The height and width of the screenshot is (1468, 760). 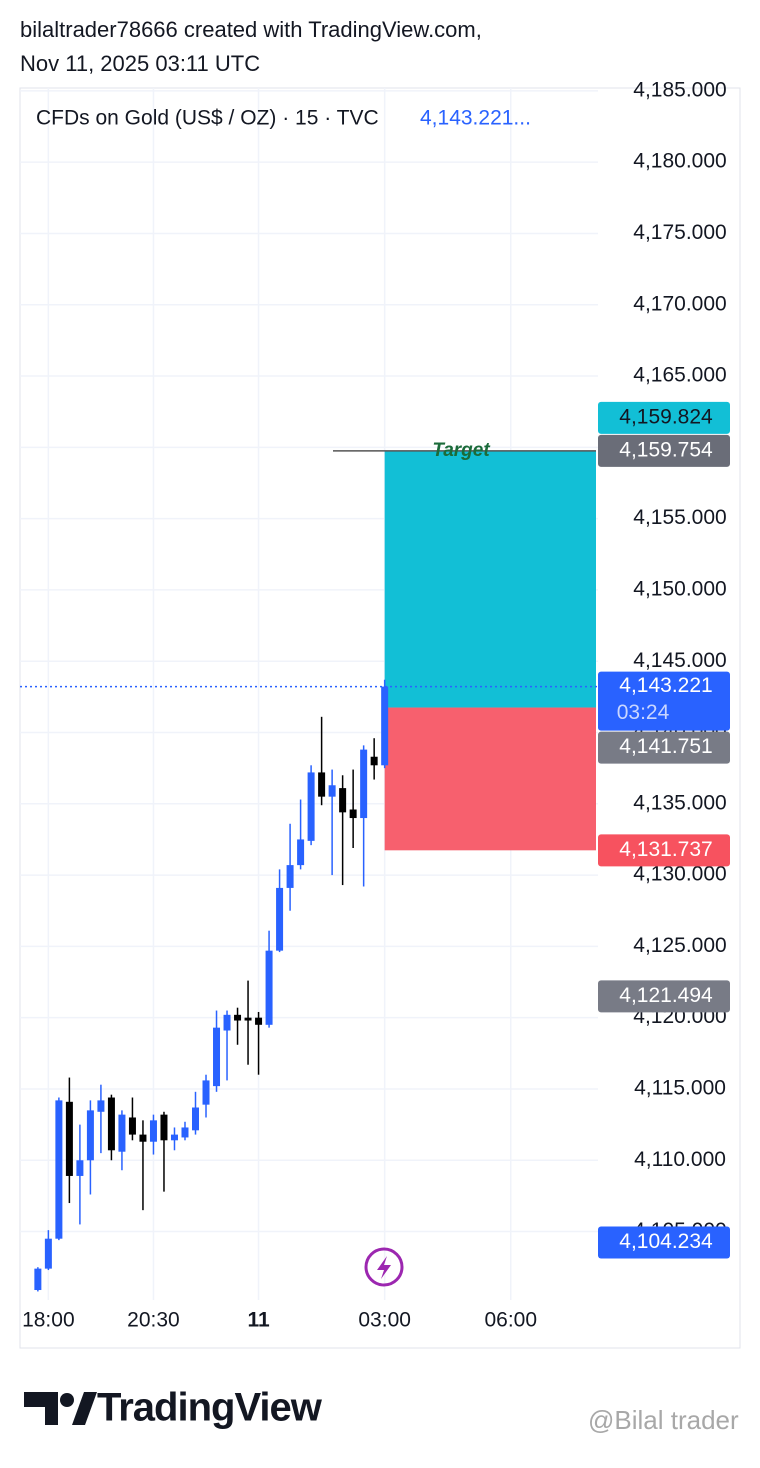 What do you see at coordinates (679, 874) in the screenshot?
I see `y-tick-label: 4,130.000` at bounding box center [679, 874].